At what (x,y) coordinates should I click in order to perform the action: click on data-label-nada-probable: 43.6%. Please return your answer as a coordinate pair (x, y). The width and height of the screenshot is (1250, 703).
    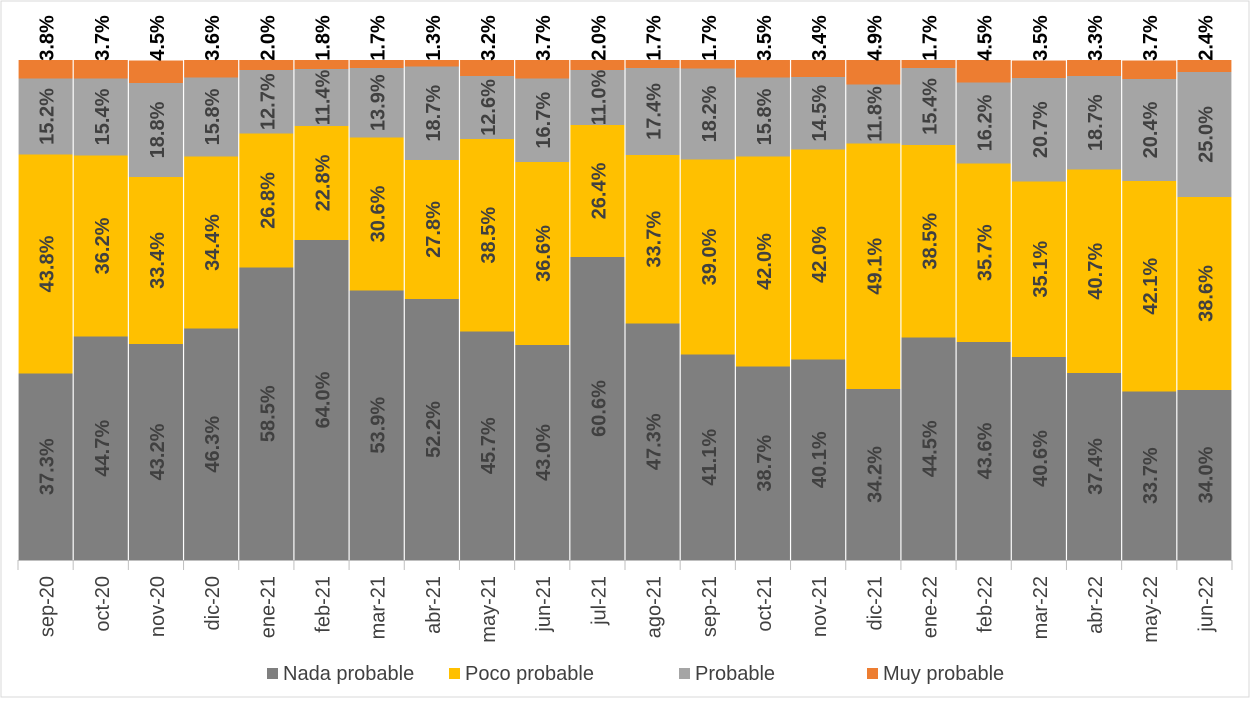
    Looking at the image, I should click on (986, 450).